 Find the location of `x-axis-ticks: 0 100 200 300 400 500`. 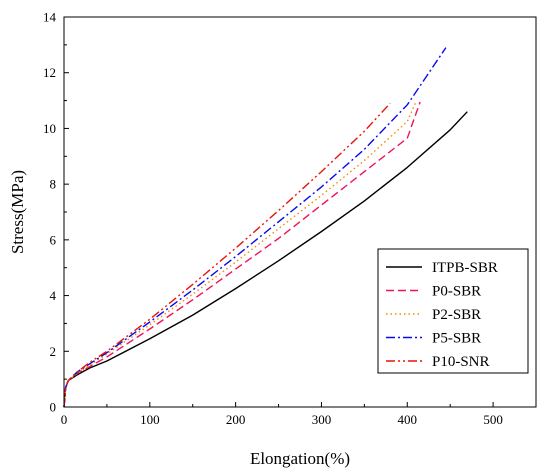

x-axis-ticks: 0 100 200 300 400 500 is located at coordinates (282, 414).